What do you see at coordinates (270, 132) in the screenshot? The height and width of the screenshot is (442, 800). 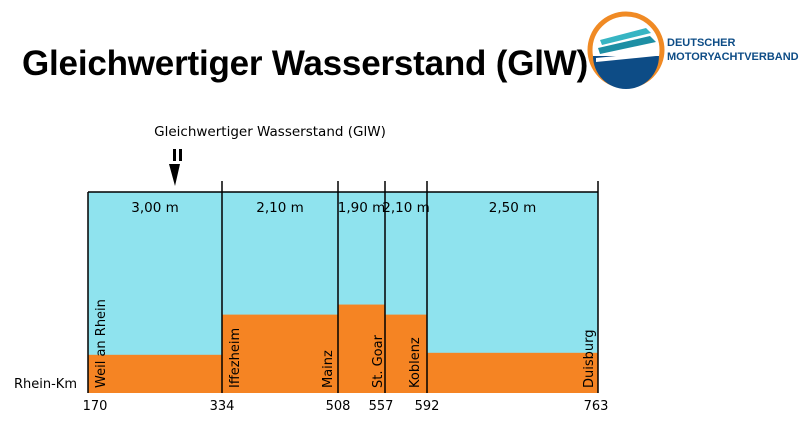 I see `indicator-label: Gleichwertiger Wasserstand (GlW)` at bounding box center [270, 132].